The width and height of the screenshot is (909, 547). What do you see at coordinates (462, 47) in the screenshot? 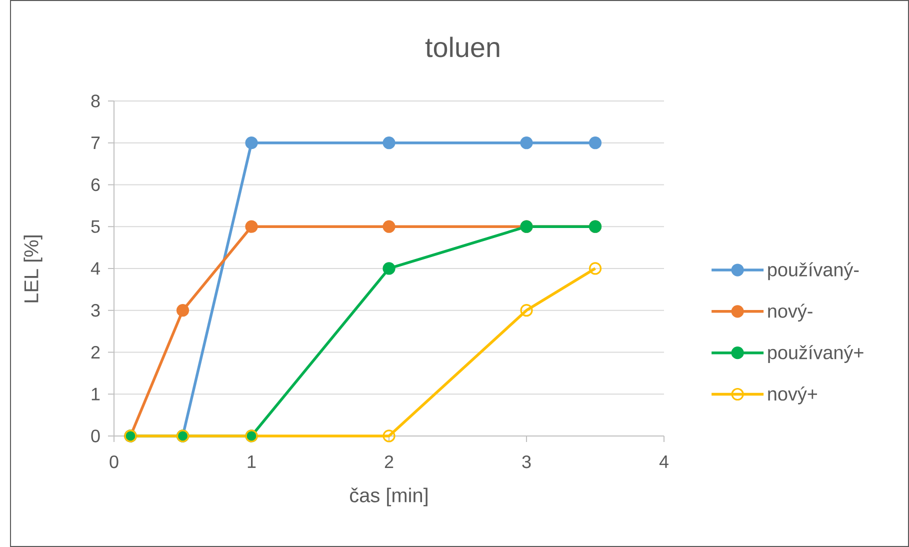
I see `chart-title: toluen` at bounding box center [462, 47].